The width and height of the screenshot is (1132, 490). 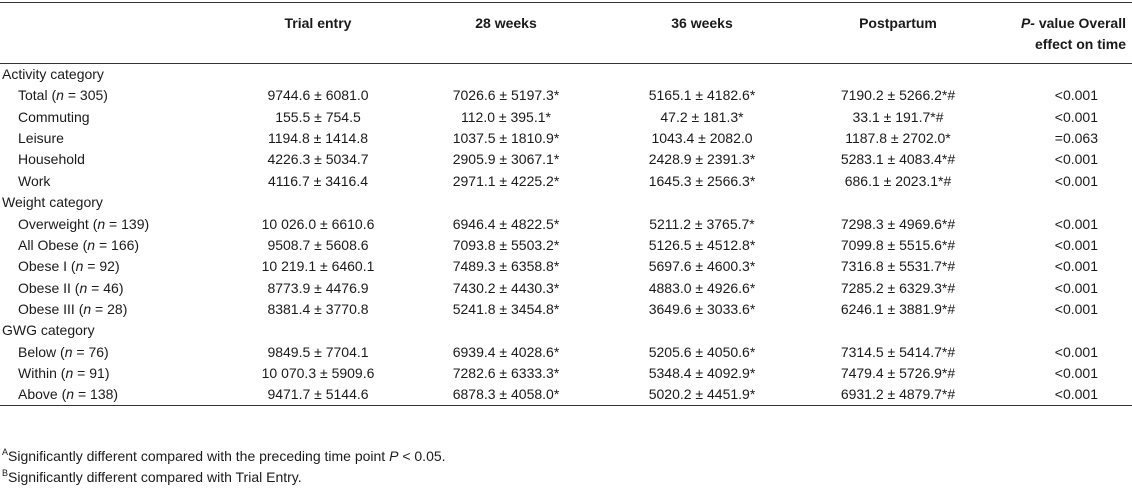 What do you see at coordinates (318, 287) in the screenshot?
I see `value-cell: 8773.9 ± 4476.9` at bounding box center [318, 287].